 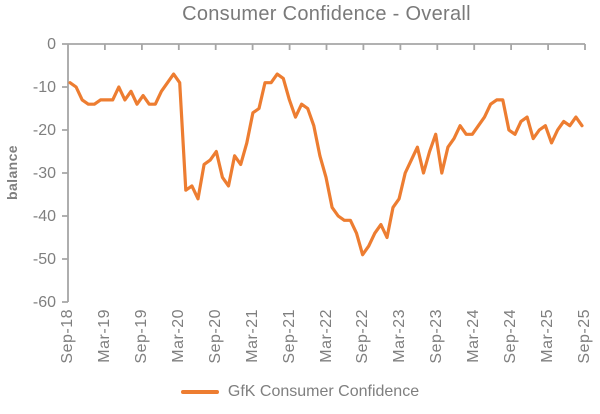 What do you see at coordinates (215, 336) in the screenshot?
I see `x-tick-label: Sep-20` at bounding box center [215, 336].